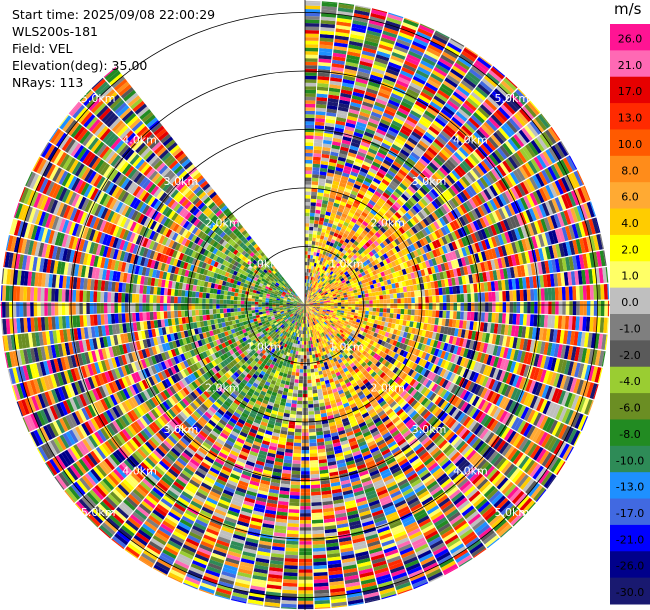  I want to click on gate-1929, so click(357, 287).